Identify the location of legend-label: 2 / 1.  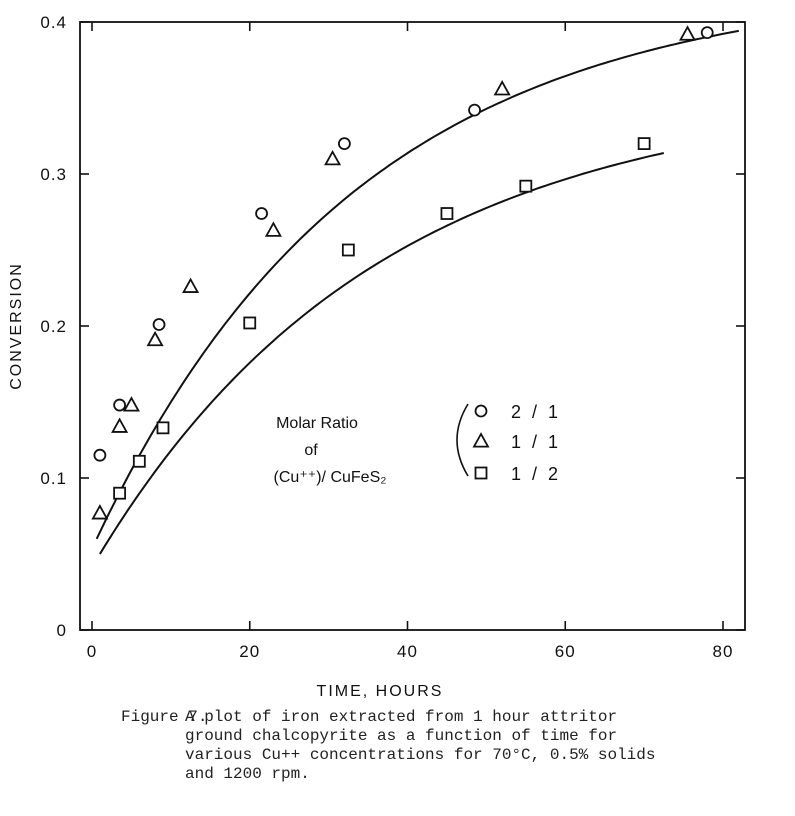
(536, 412).